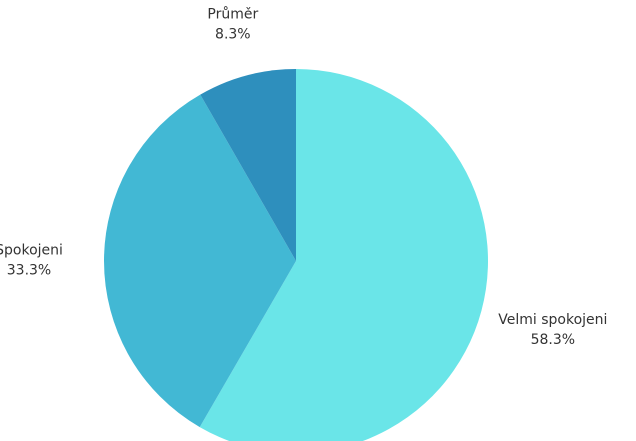 The image size is (636, 441). Describe the element at coordinates (232, 15) in the screenshot. I see `slice-label: Průměr` at that location.